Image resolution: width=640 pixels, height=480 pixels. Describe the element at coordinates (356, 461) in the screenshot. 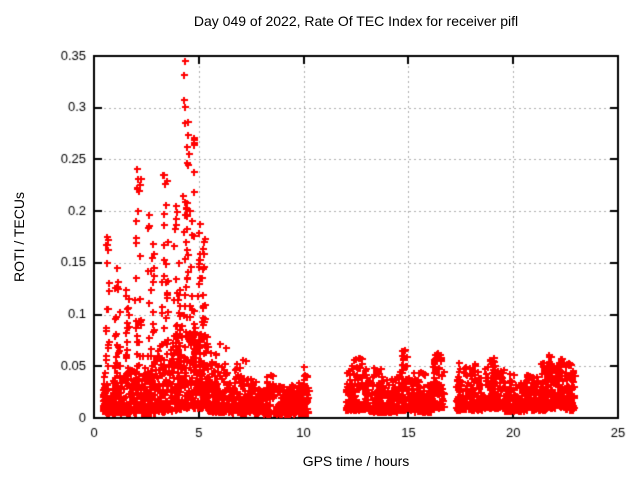

I see `x-axis-label: GPS time / hours` at that location.